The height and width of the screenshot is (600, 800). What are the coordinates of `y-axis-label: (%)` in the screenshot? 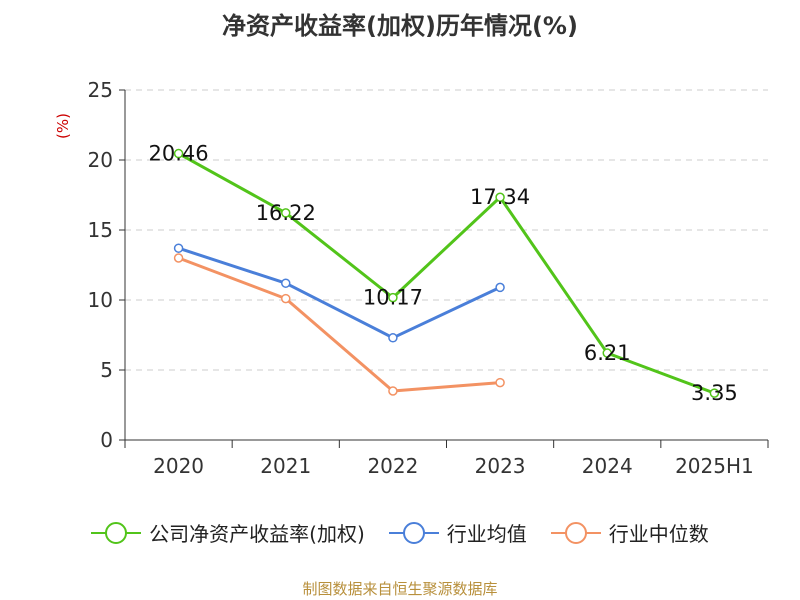 It's located at (63, 126).